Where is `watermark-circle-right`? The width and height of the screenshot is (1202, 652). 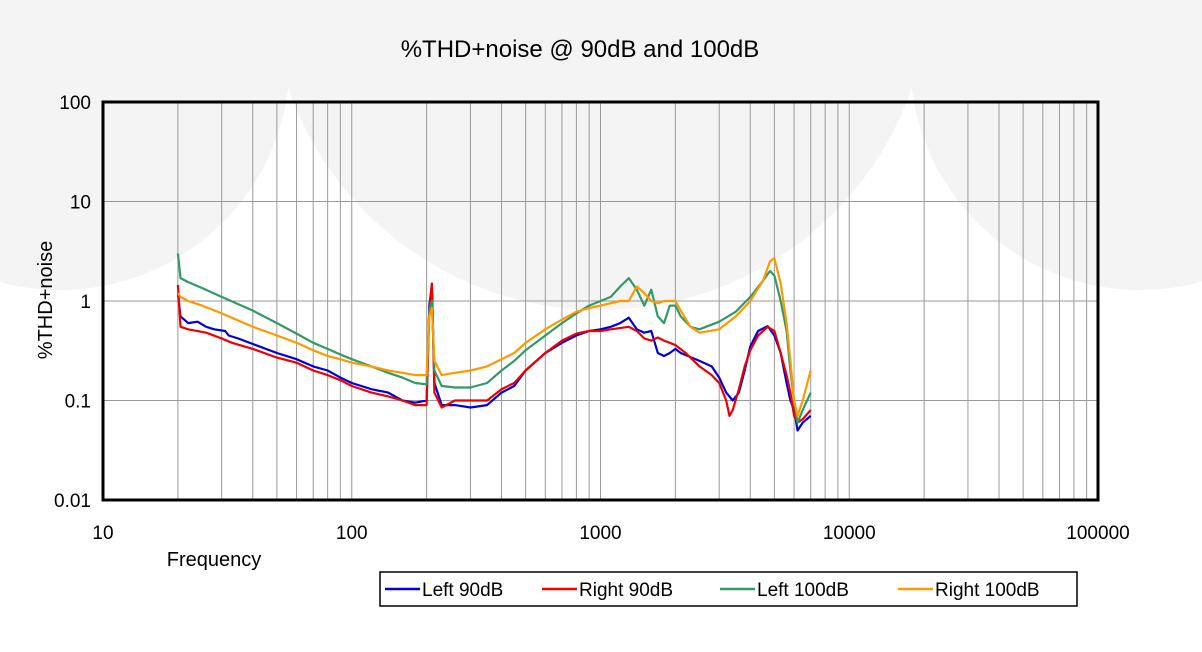 watermark-circle-right is located at coordinates (1056, 145).